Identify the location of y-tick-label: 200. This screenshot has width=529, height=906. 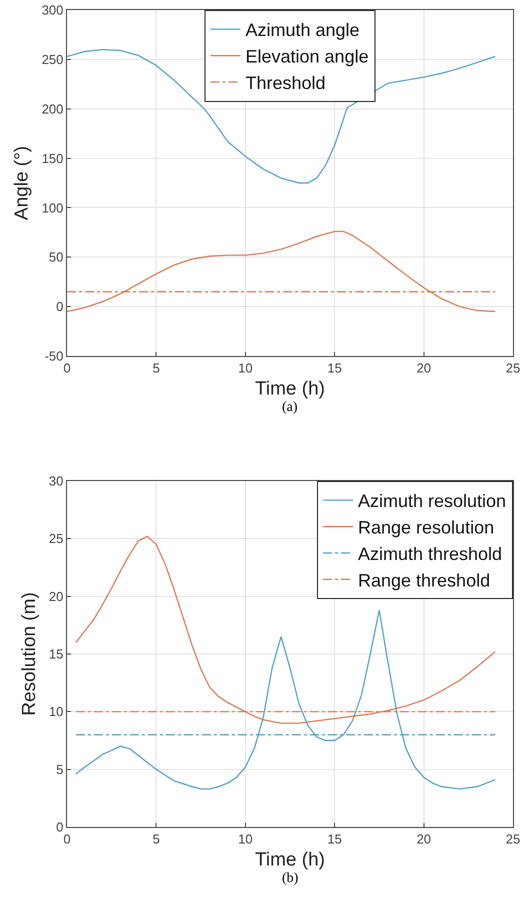
(53, 108).